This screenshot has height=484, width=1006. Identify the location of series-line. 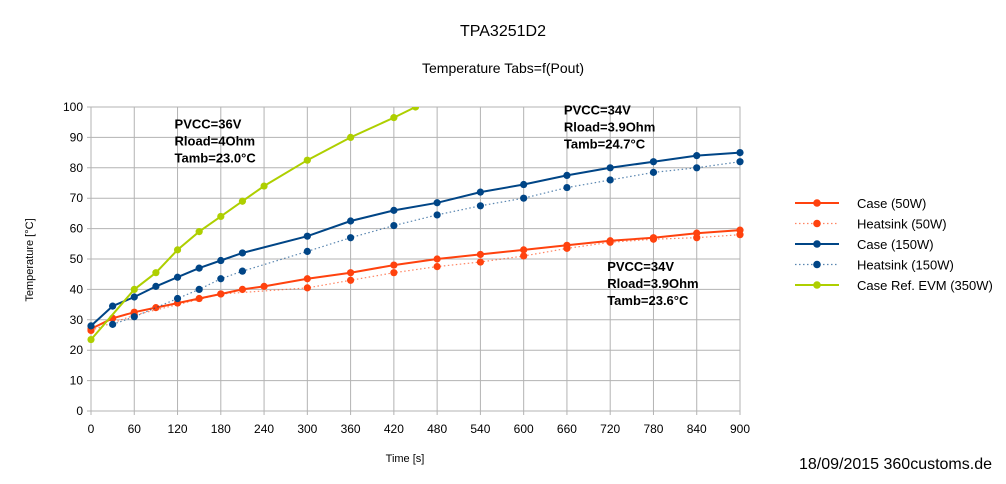
(415, 282).